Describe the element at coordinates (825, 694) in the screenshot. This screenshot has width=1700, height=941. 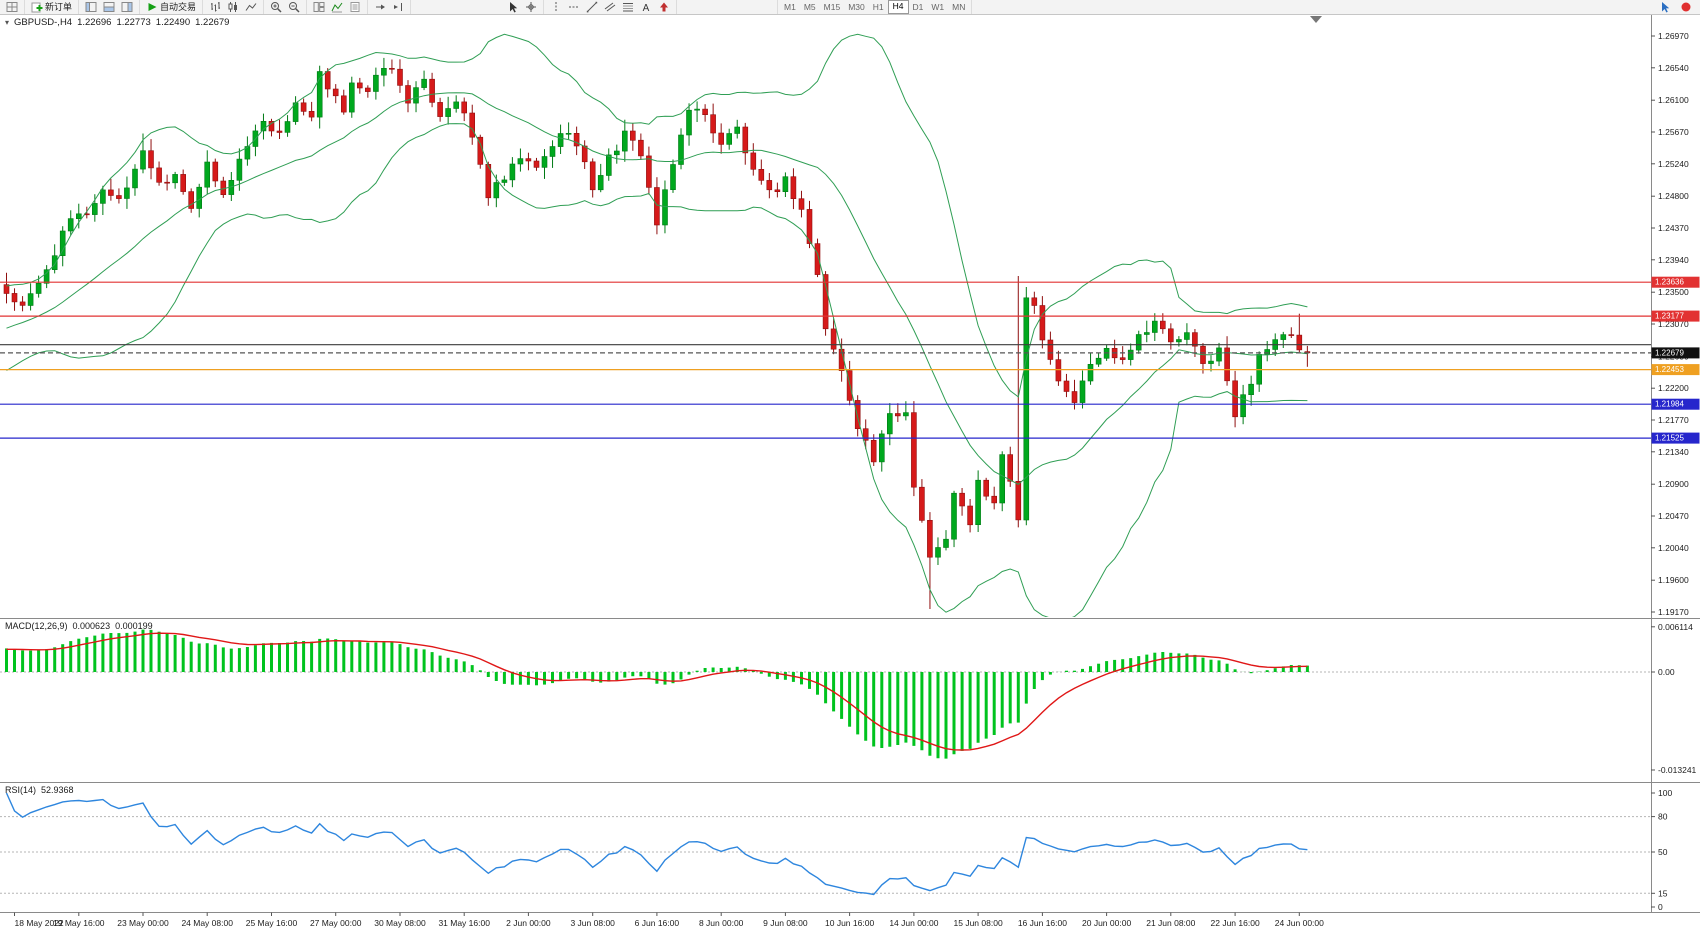
I see `macd-panel-plot` at that location.